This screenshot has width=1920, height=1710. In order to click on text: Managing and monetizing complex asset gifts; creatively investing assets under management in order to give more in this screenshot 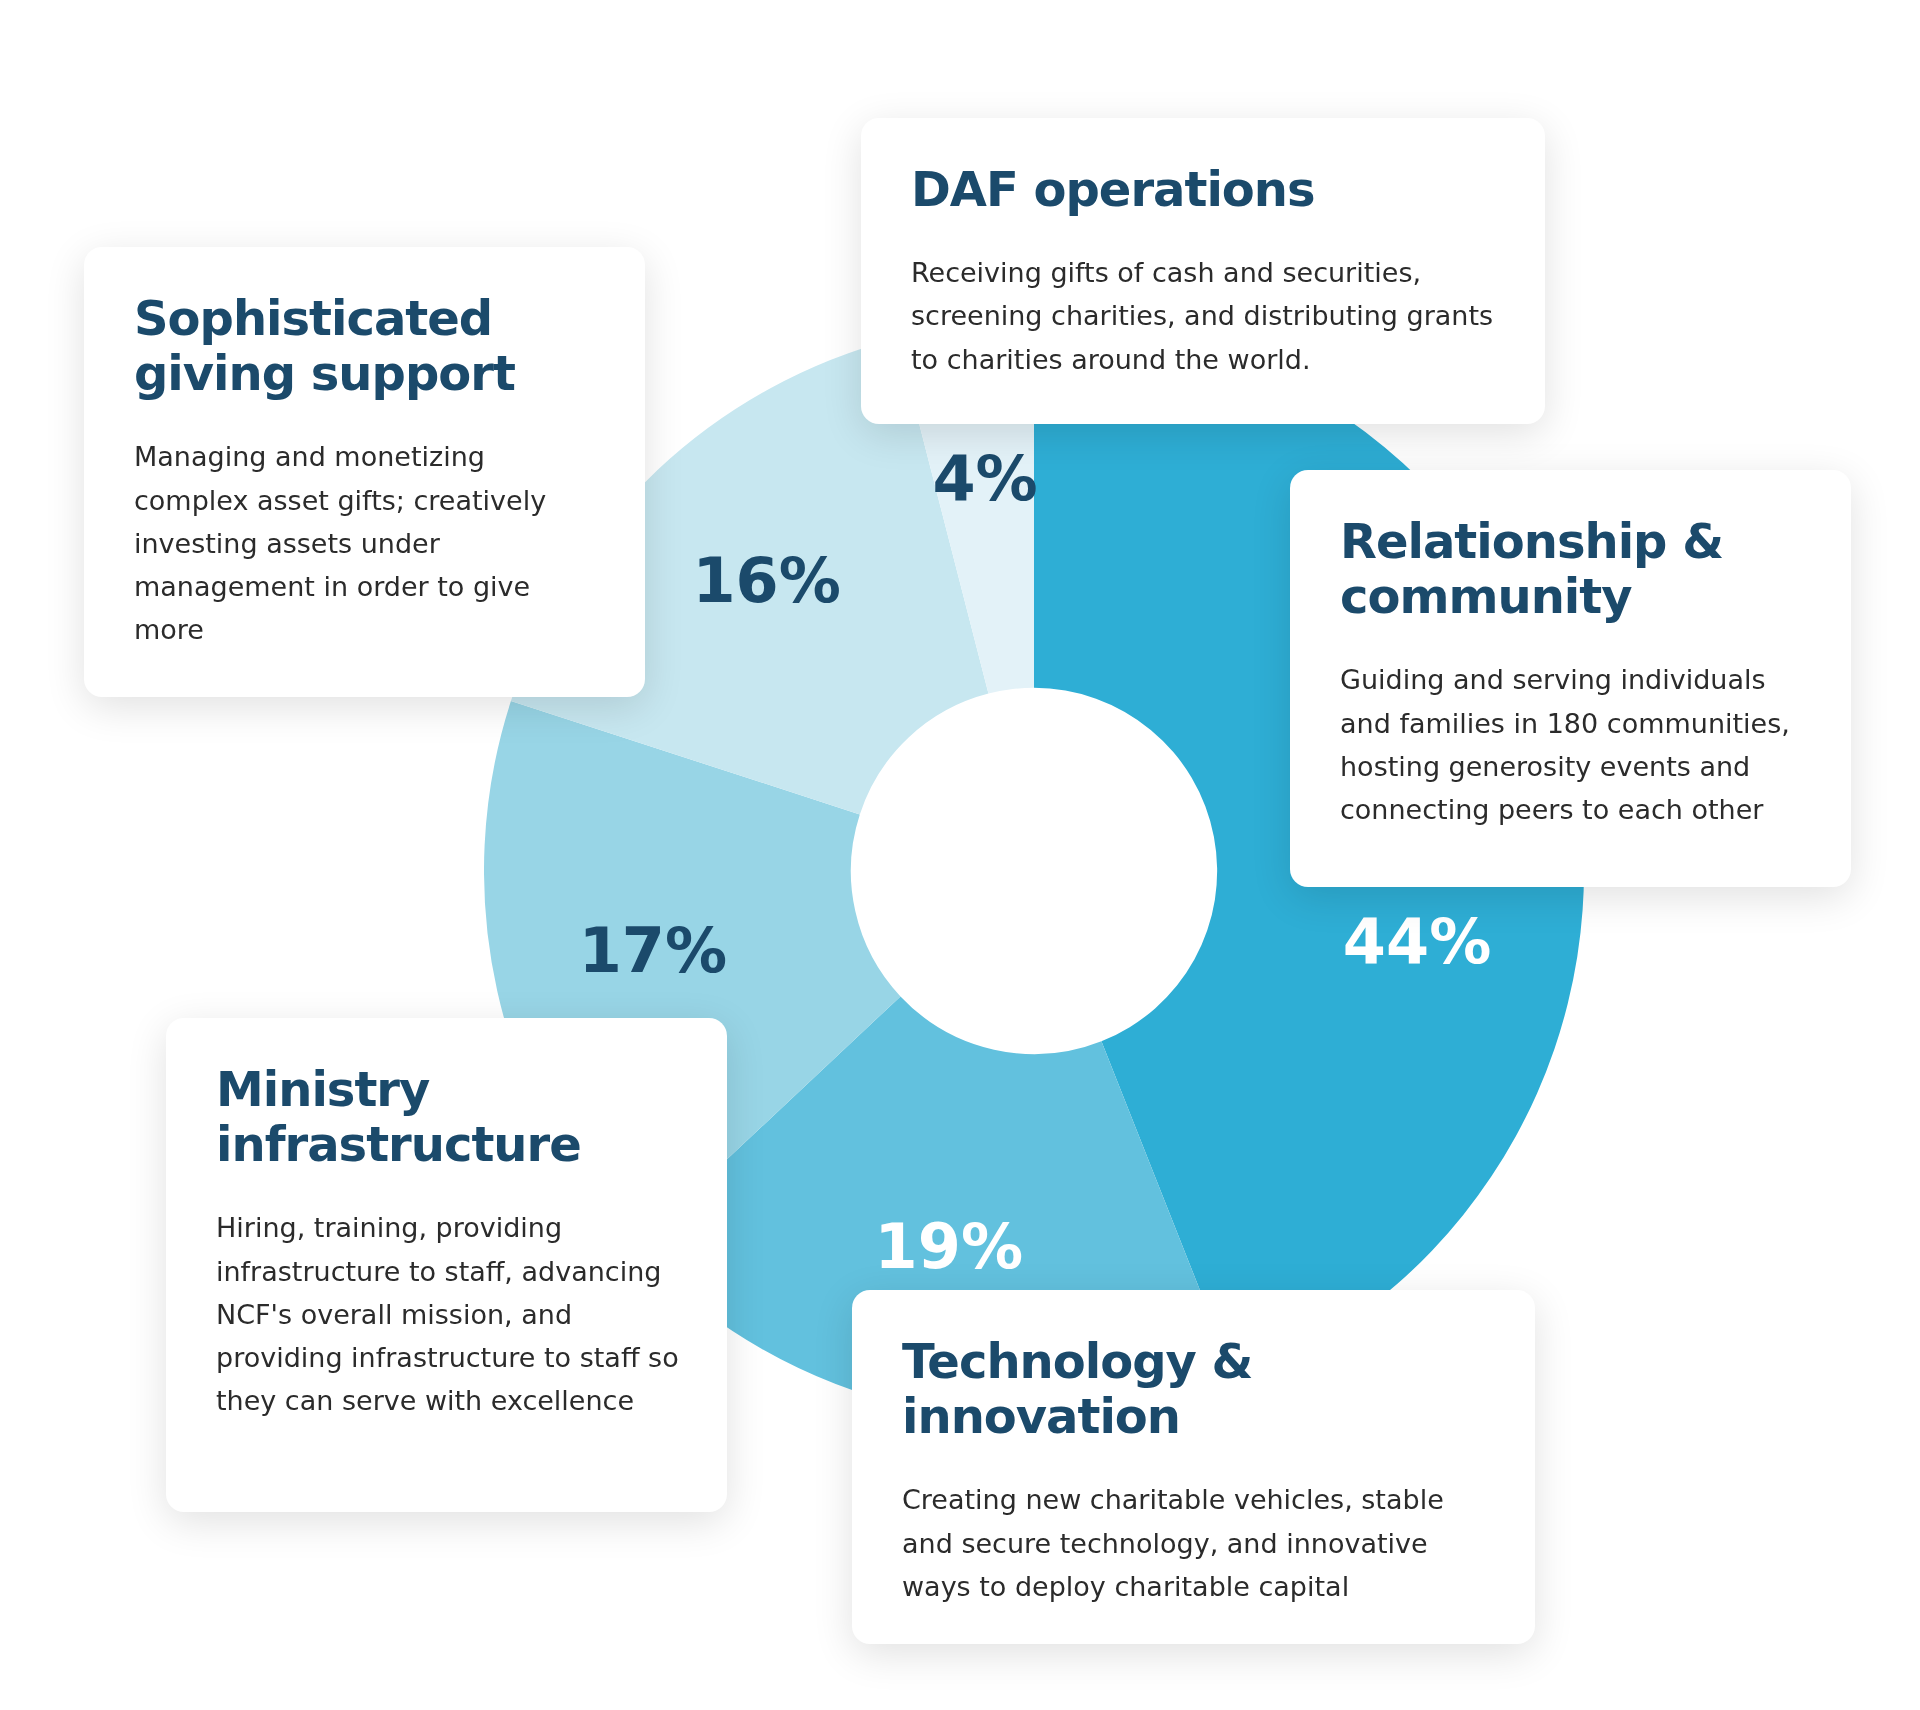, I will do `click(341, 544)`.